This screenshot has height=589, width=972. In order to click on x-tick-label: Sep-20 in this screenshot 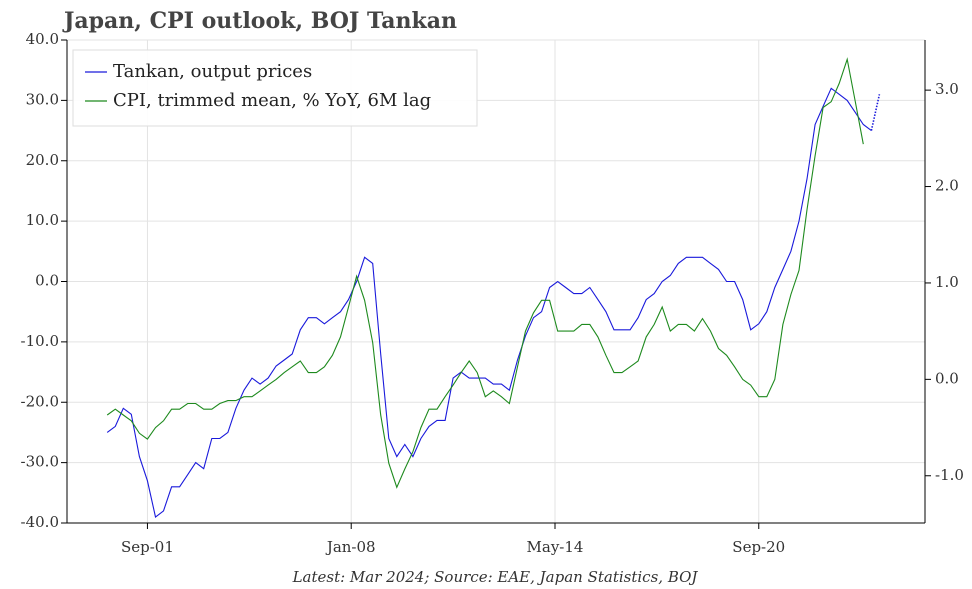, I will do `click(758, 547)`.